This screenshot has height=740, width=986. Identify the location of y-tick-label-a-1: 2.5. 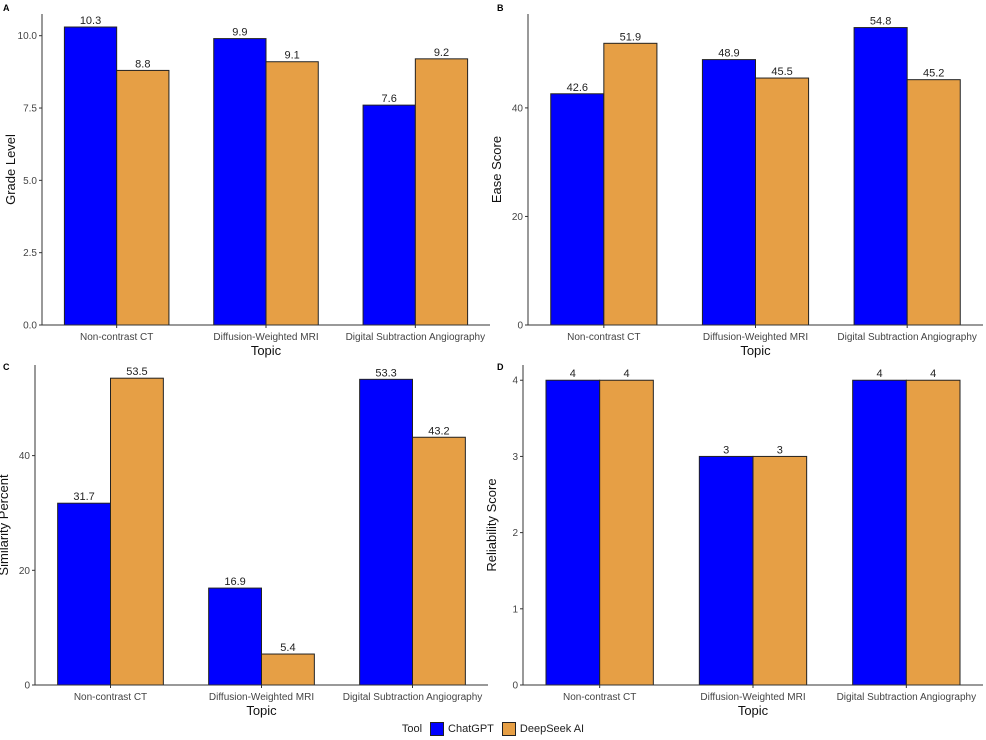
(30, 253).